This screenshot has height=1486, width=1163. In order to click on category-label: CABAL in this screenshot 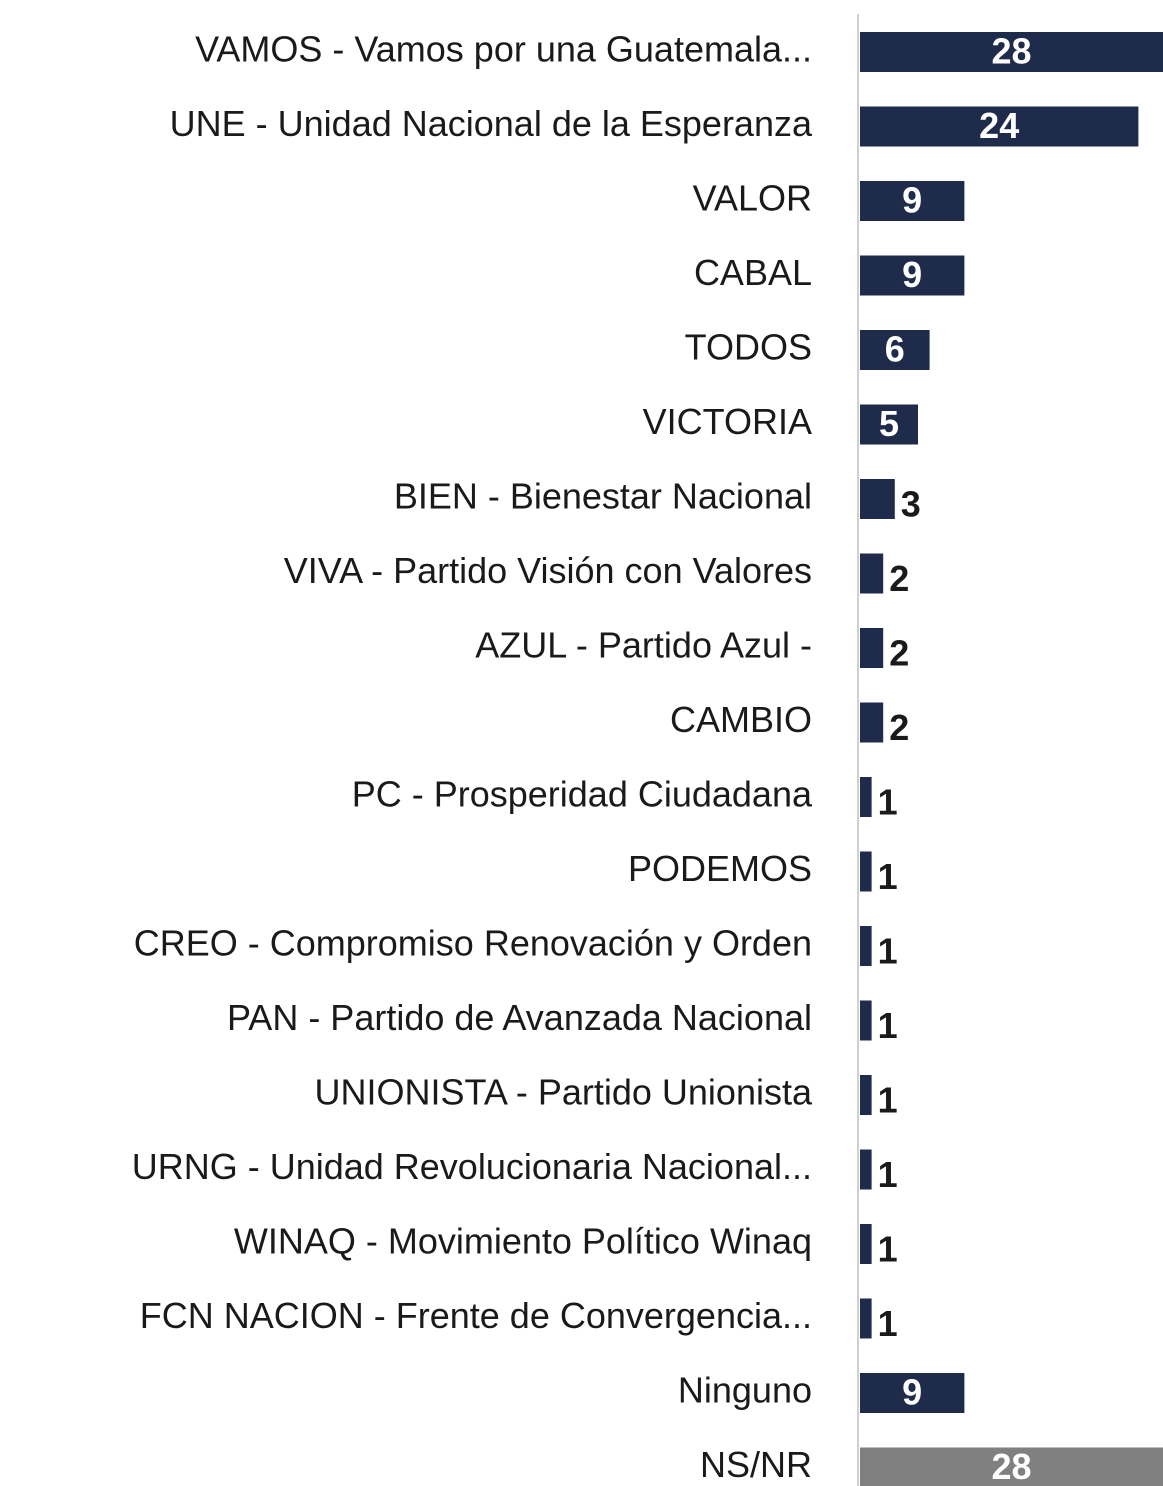, I will do `click(753, 272)`.